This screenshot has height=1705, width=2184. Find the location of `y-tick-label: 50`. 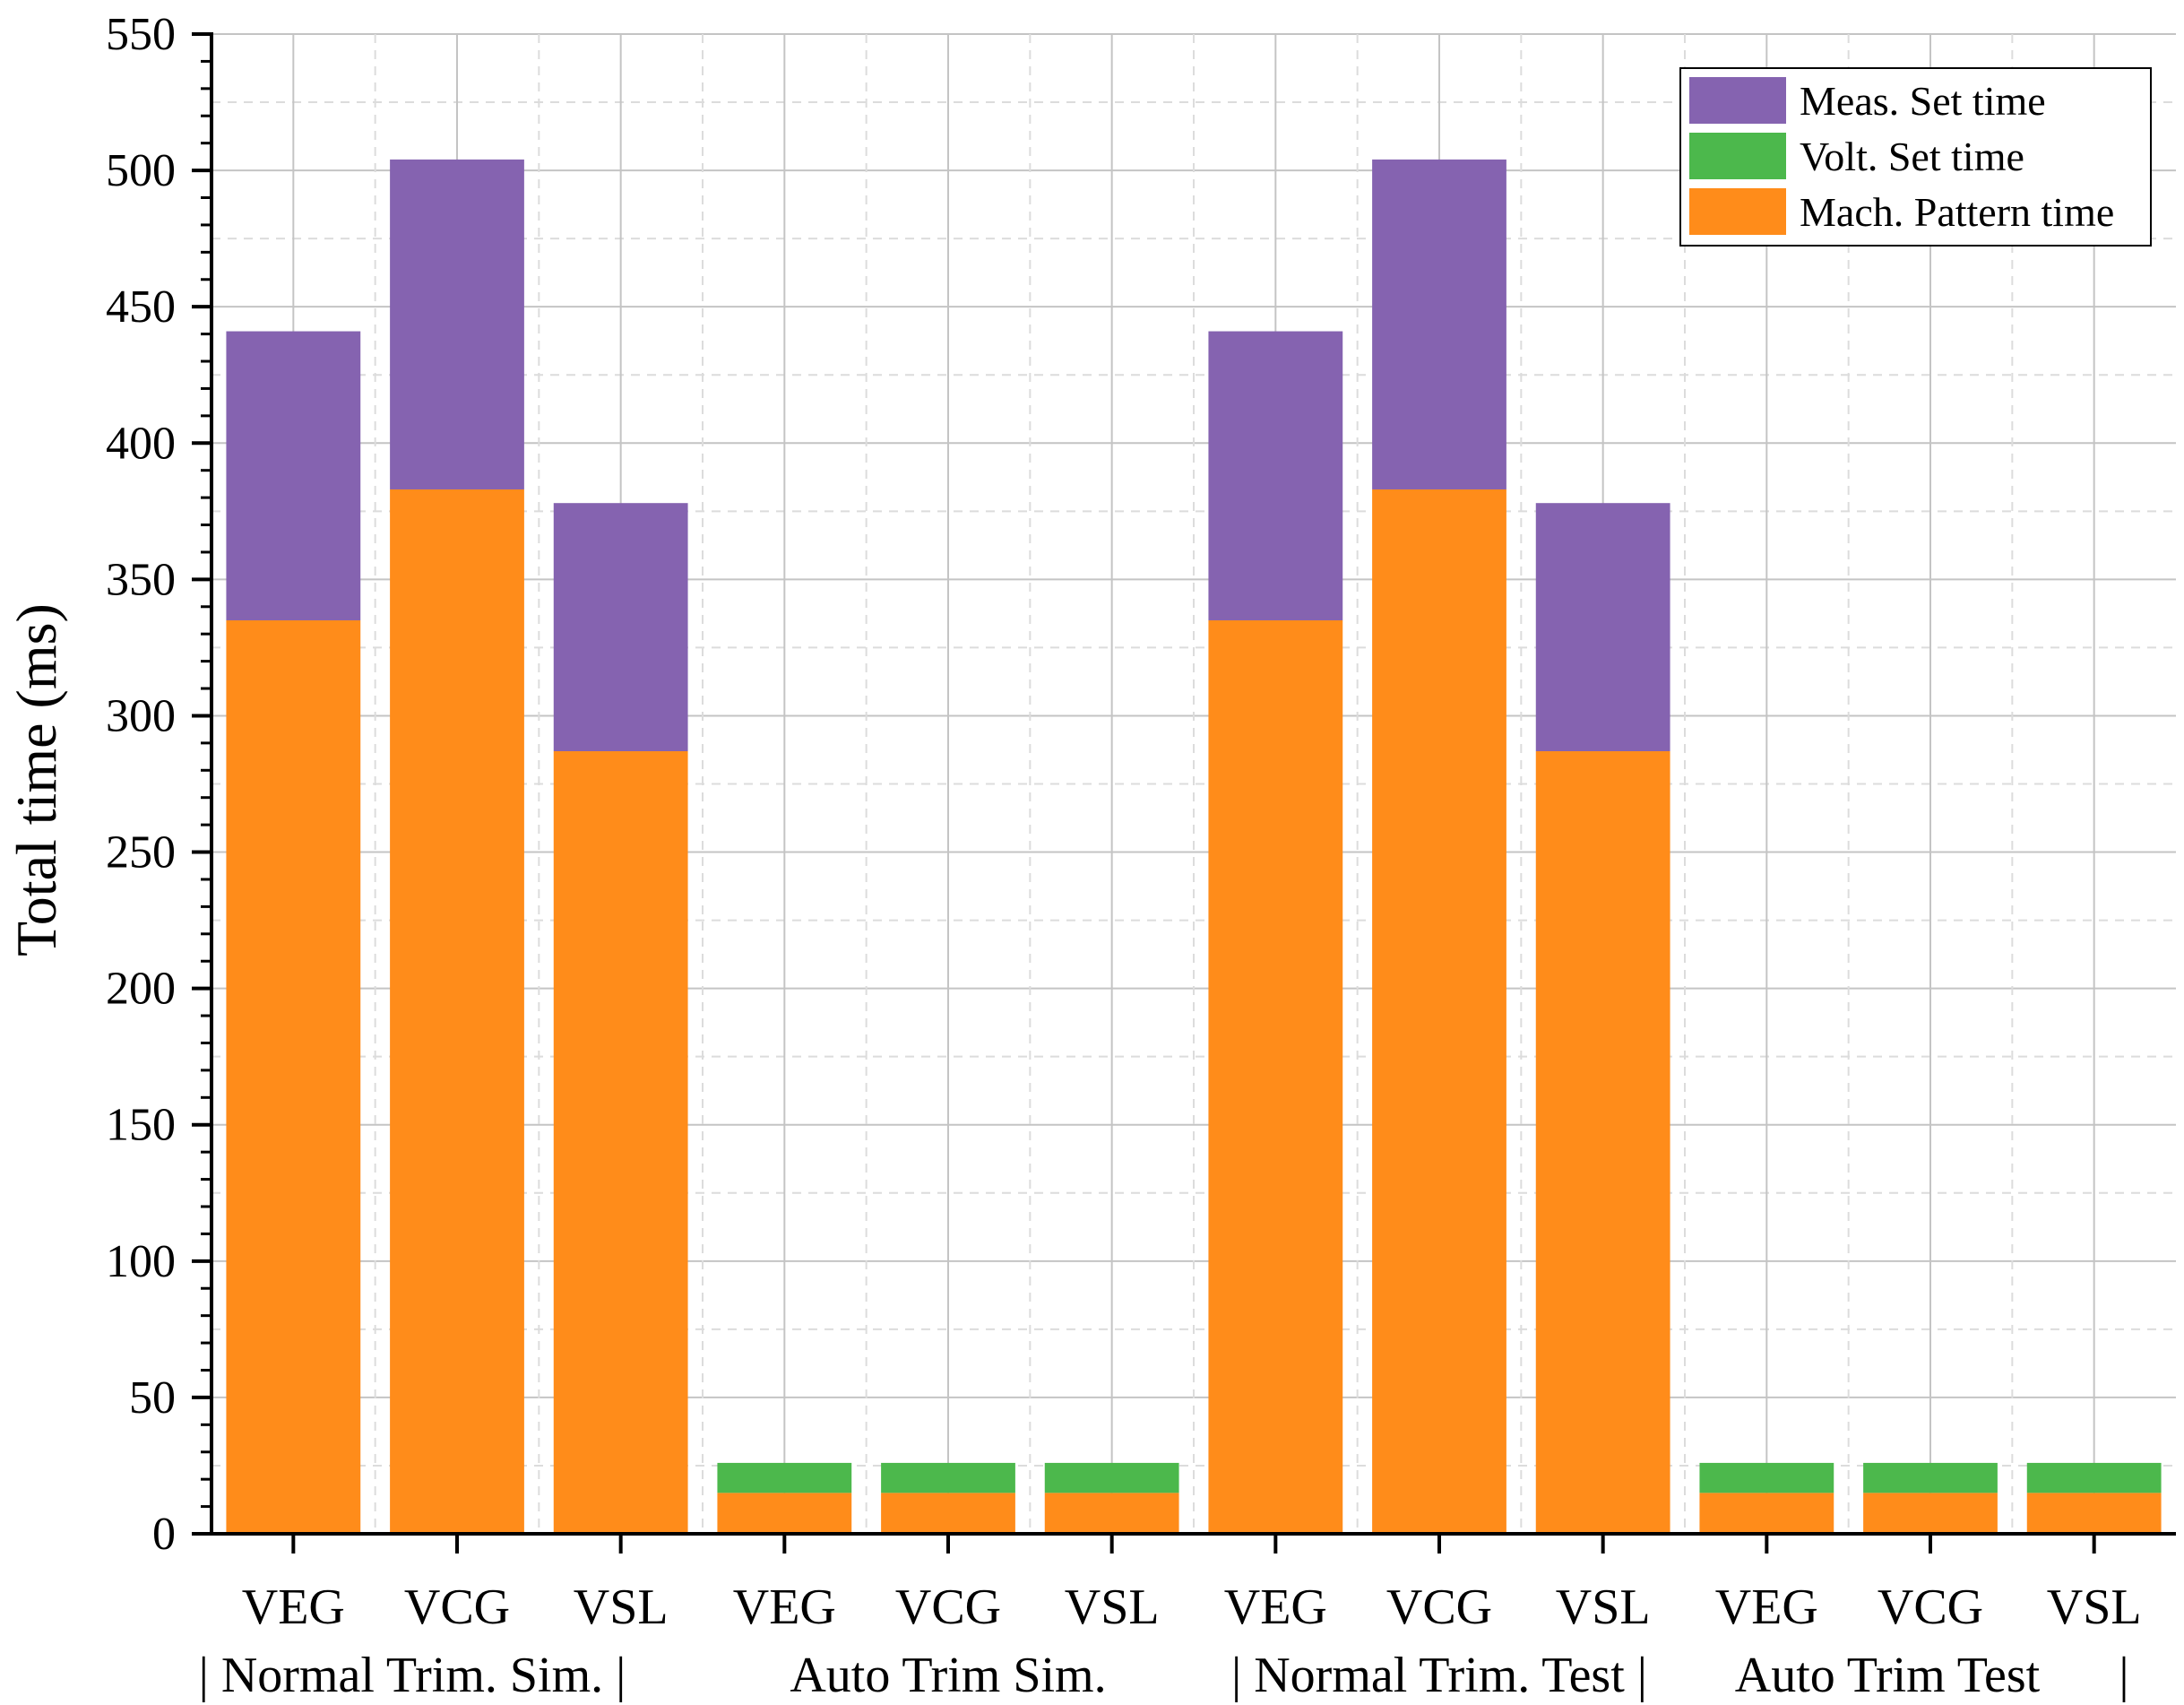

y-tick-label: 50 is located at coordinates (152, 1398).